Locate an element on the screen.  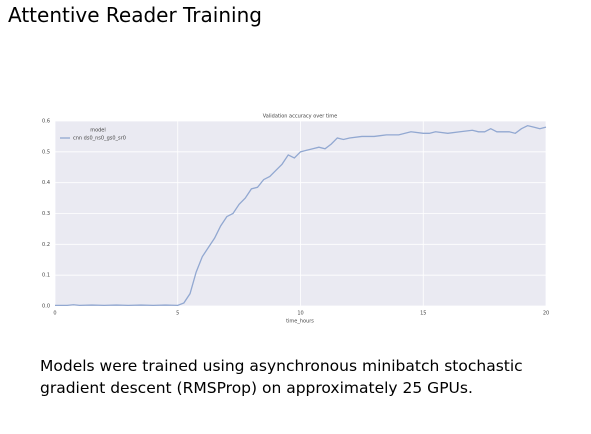
chart-title: Validation accuracy over time is located at coordinates (300, 117).